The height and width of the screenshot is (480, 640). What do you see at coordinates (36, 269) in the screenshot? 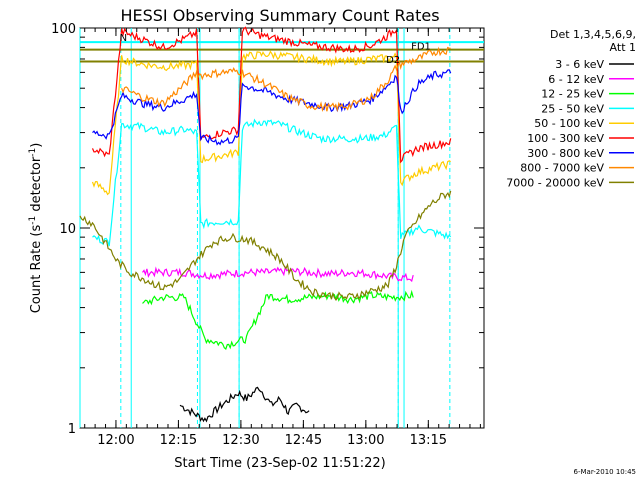
I see `y-axis-label-main: Count Rate (s` at bounding box center [36, 269].